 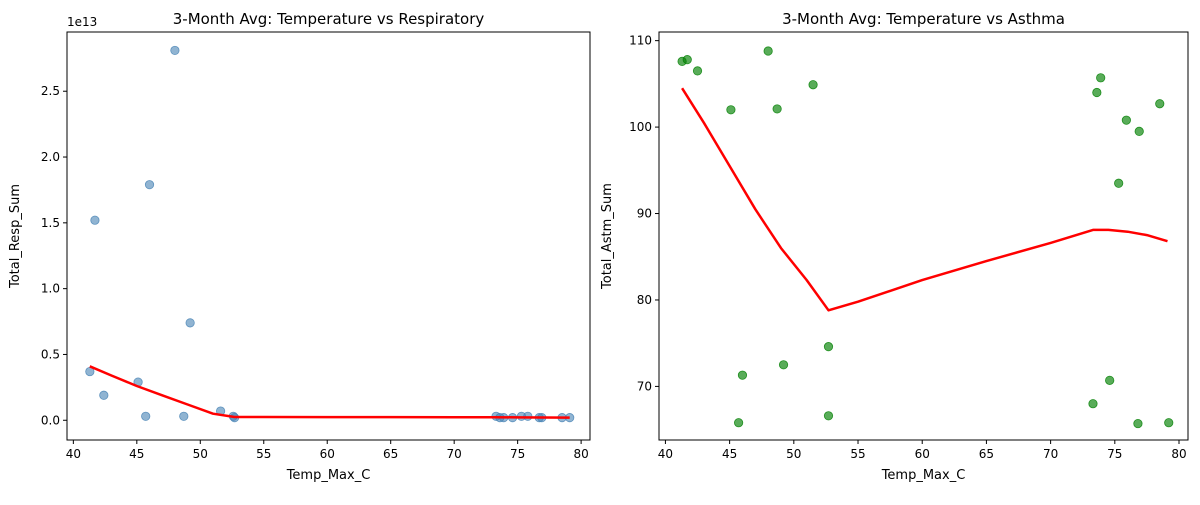 What do you see at coordinates (607, 236) in the screenshot?
I see `y-axis-label: Total_Astm_Sum` at bounding box center [607, 236].